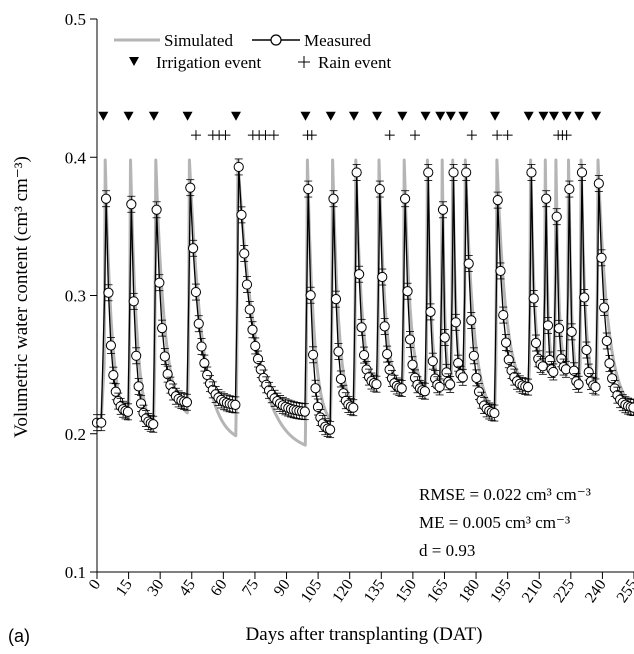 The width and height of the screenshot is (634, 654). I want to click on x-tick-label: 195, so click(501, 591).